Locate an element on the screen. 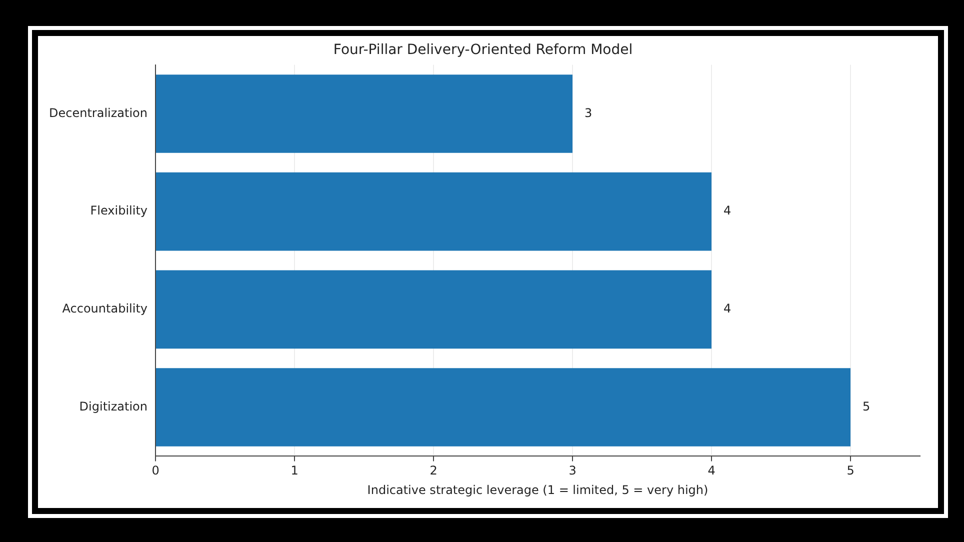  x-tick-label: 1 is located at coordinates (294, 471).